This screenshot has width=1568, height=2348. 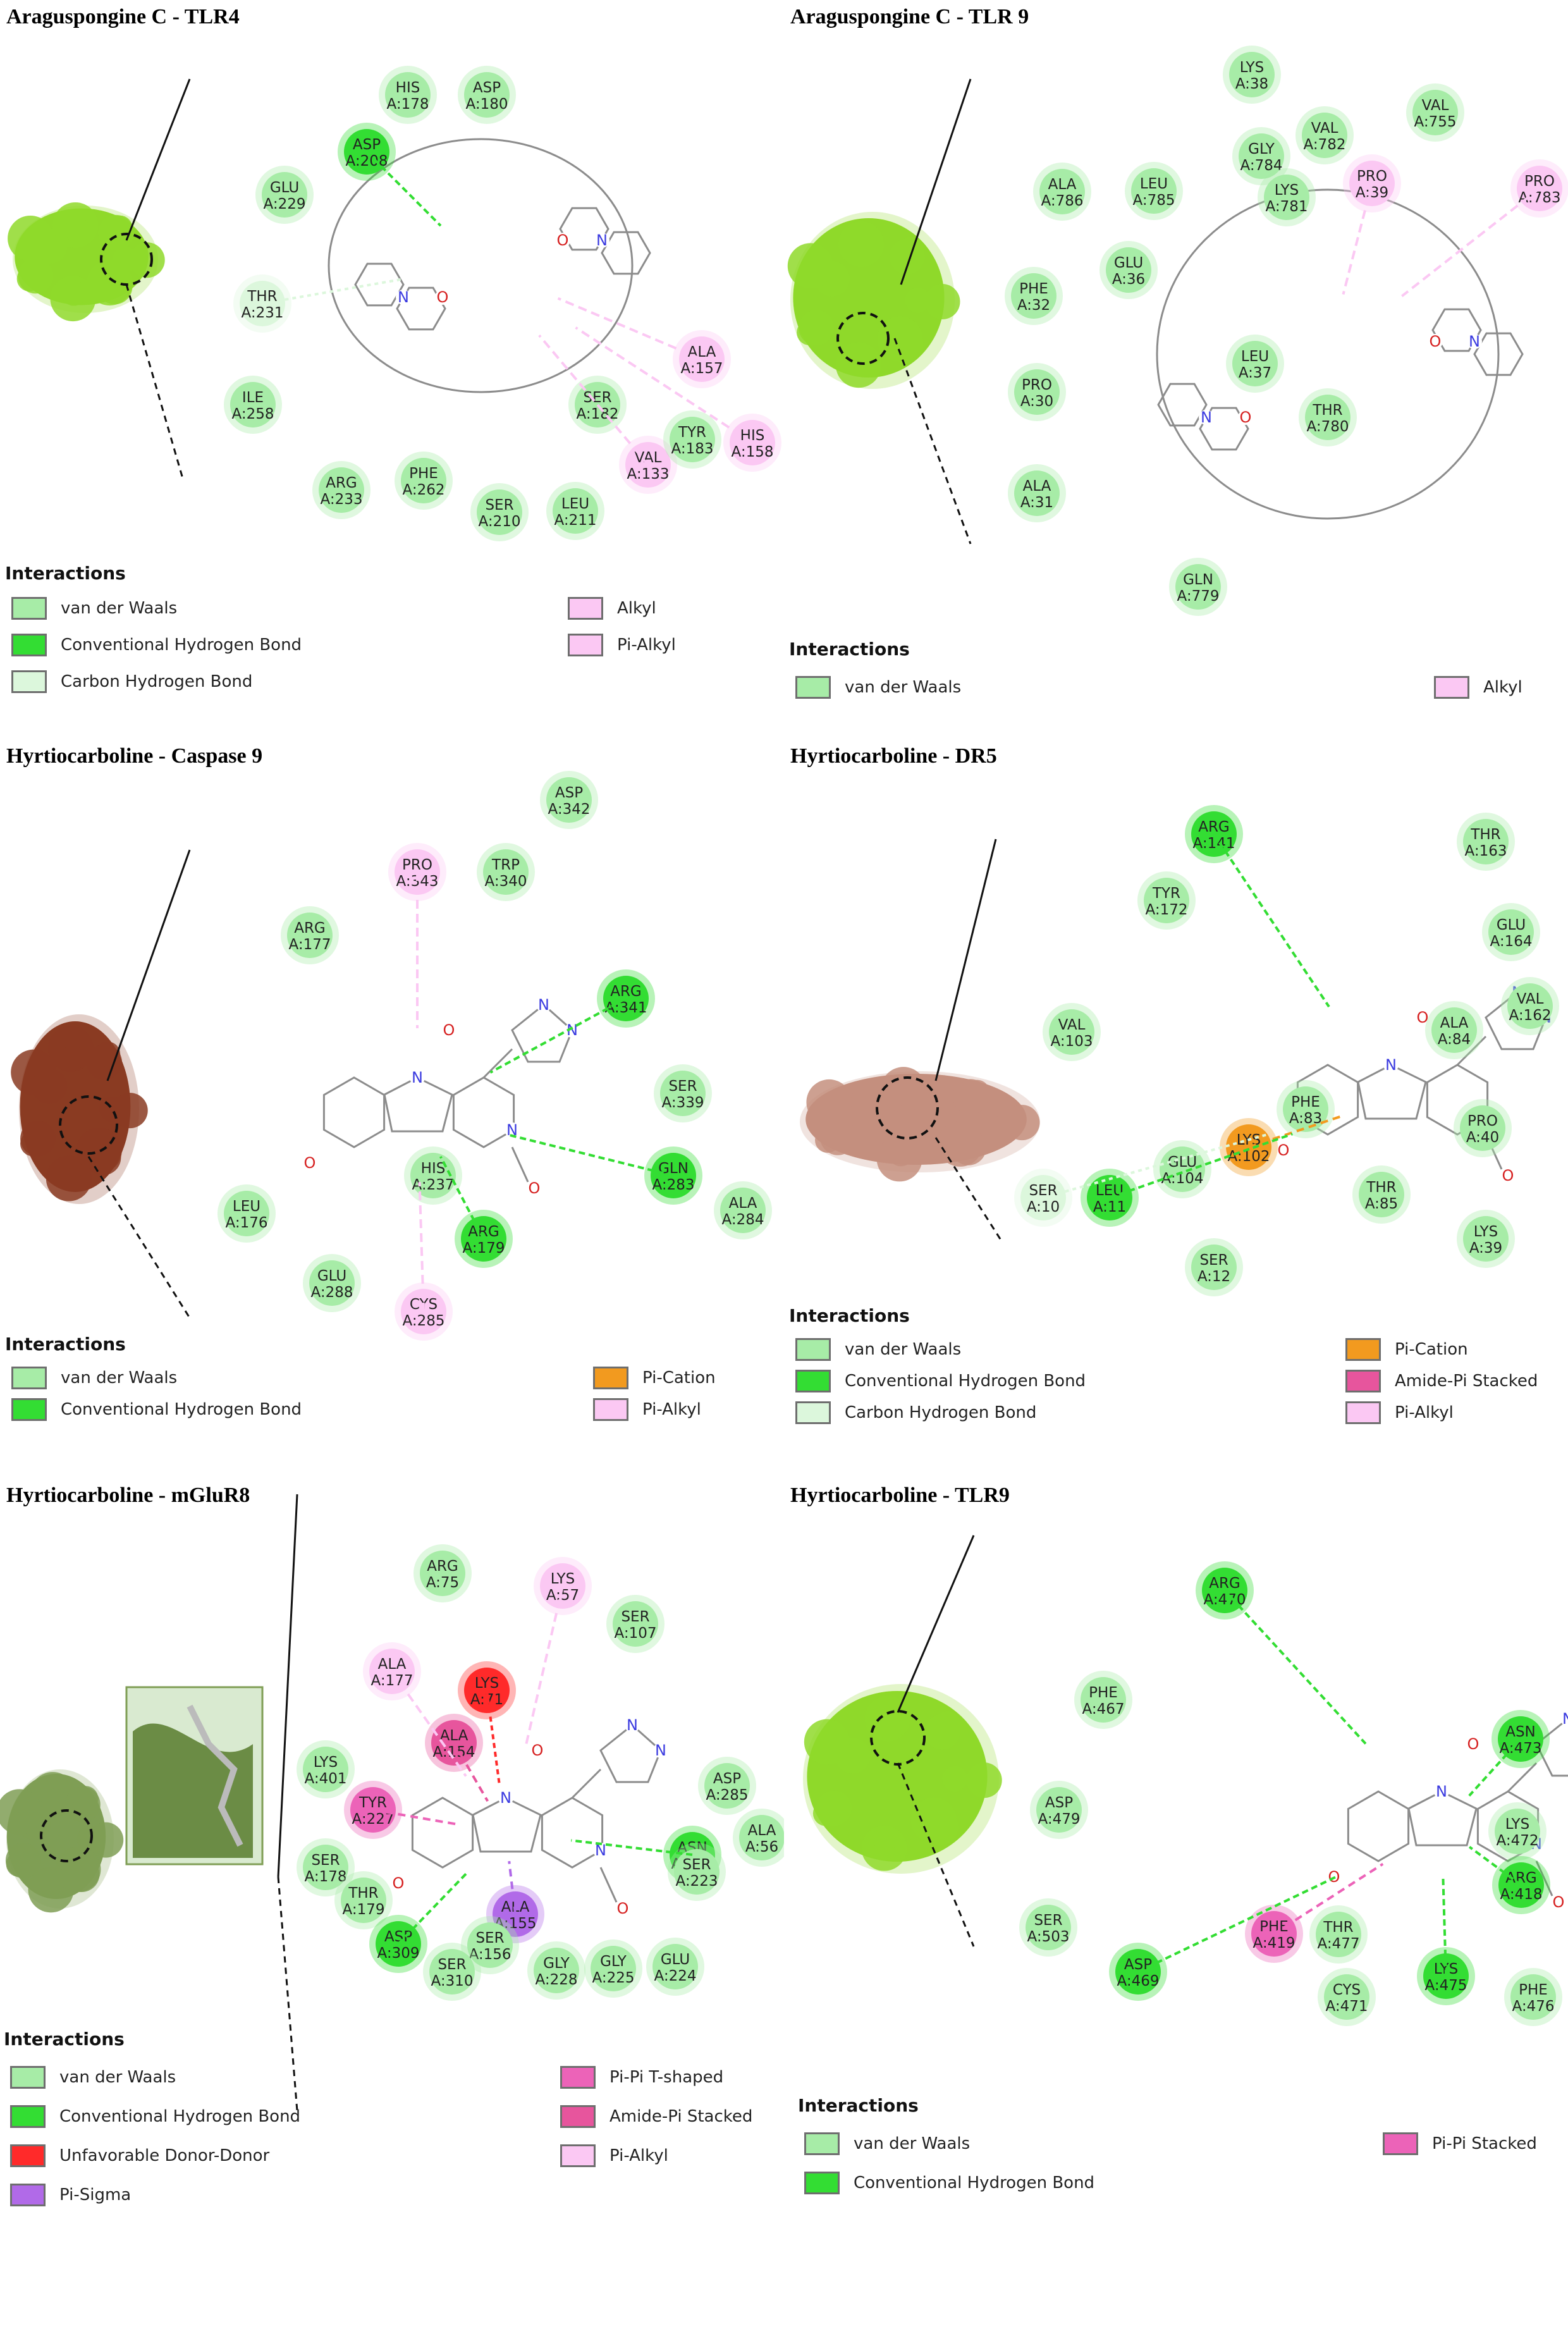 I want to click on legend-label: Pi-Cation, so click(x=679, y=1377).